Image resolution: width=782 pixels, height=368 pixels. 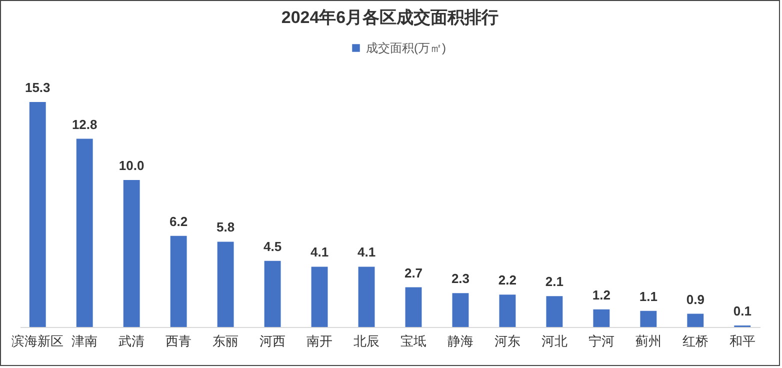 I want to click on x-tick-label: 南开, so click(x=319, y=341).